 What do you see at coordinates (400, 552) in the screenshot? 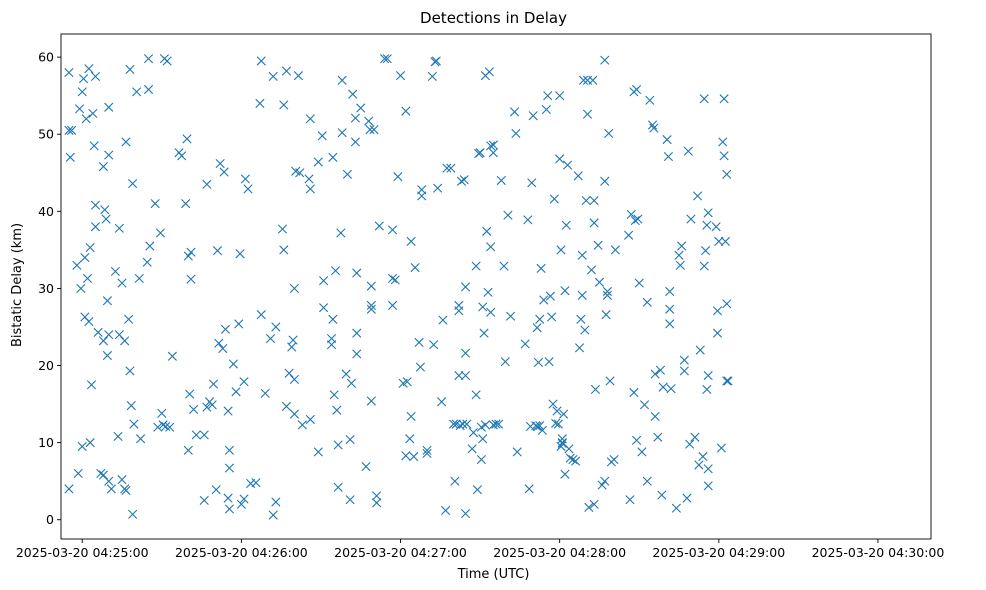
I see `x-tick-label: 2025-03-20 04:27:00` at bounding box center [400, 552].